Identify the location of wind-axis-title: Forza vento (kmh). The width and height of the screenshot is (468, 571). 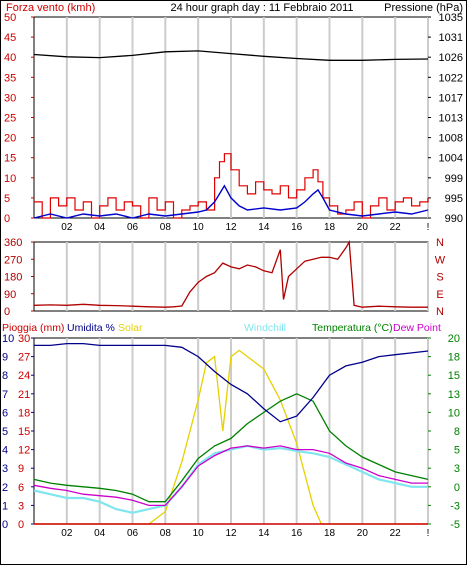
(50, 8).